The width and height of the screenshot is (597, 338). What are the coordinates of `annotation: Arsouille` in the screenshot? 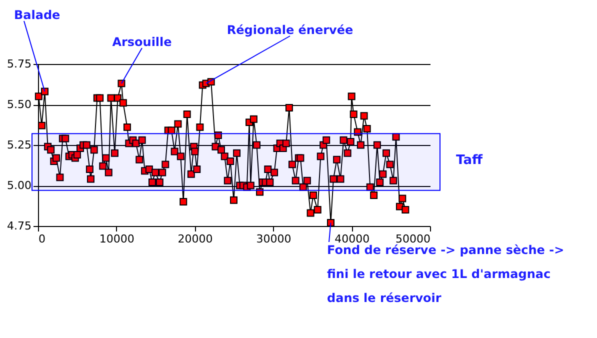 It's located at (142, 42).